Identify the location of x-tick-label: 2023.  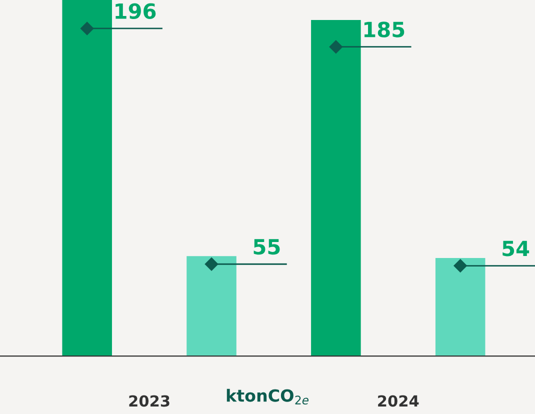
(149, 401).